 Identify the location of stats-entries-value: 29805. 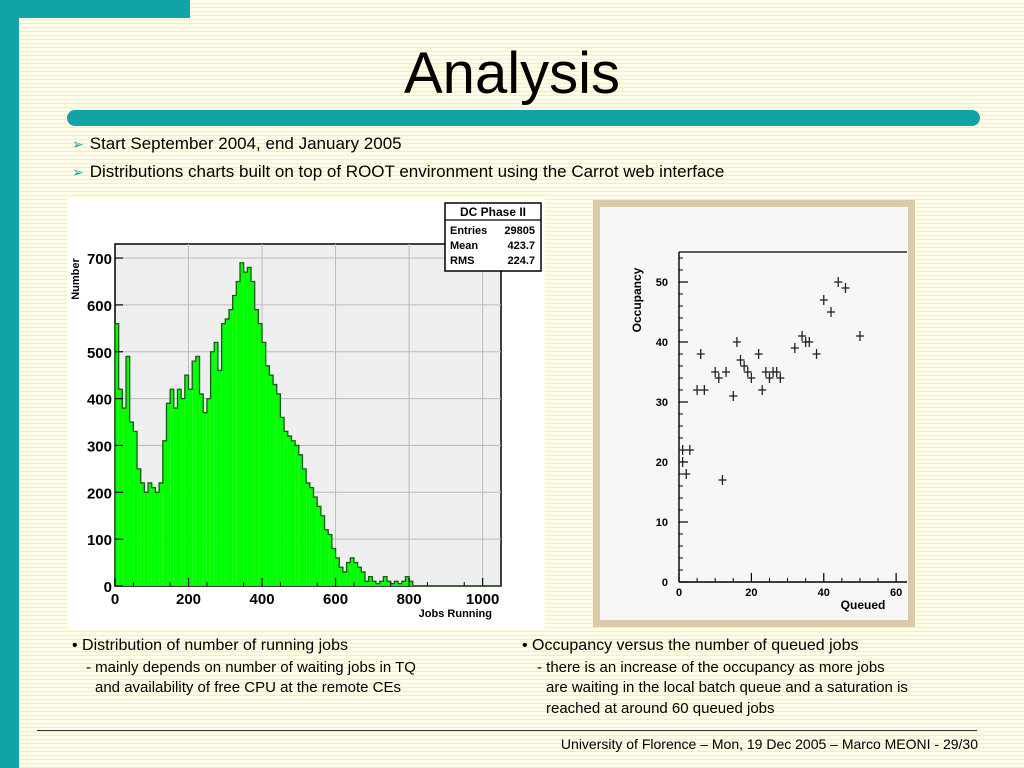
(519, 231).